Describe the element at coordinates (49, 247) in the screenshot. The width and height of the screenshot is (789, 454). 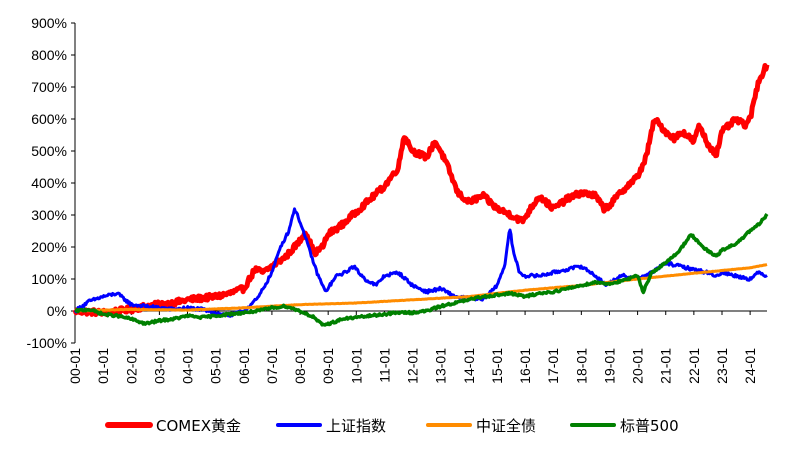
I see `y-tick-label: 200%` at that location.